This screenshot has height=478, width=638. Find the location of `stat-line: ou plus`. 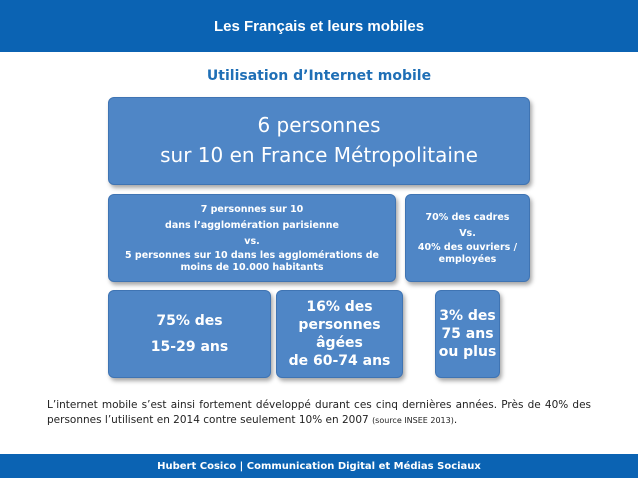

stat-line: ou plus is located at coordinates (467, 352).